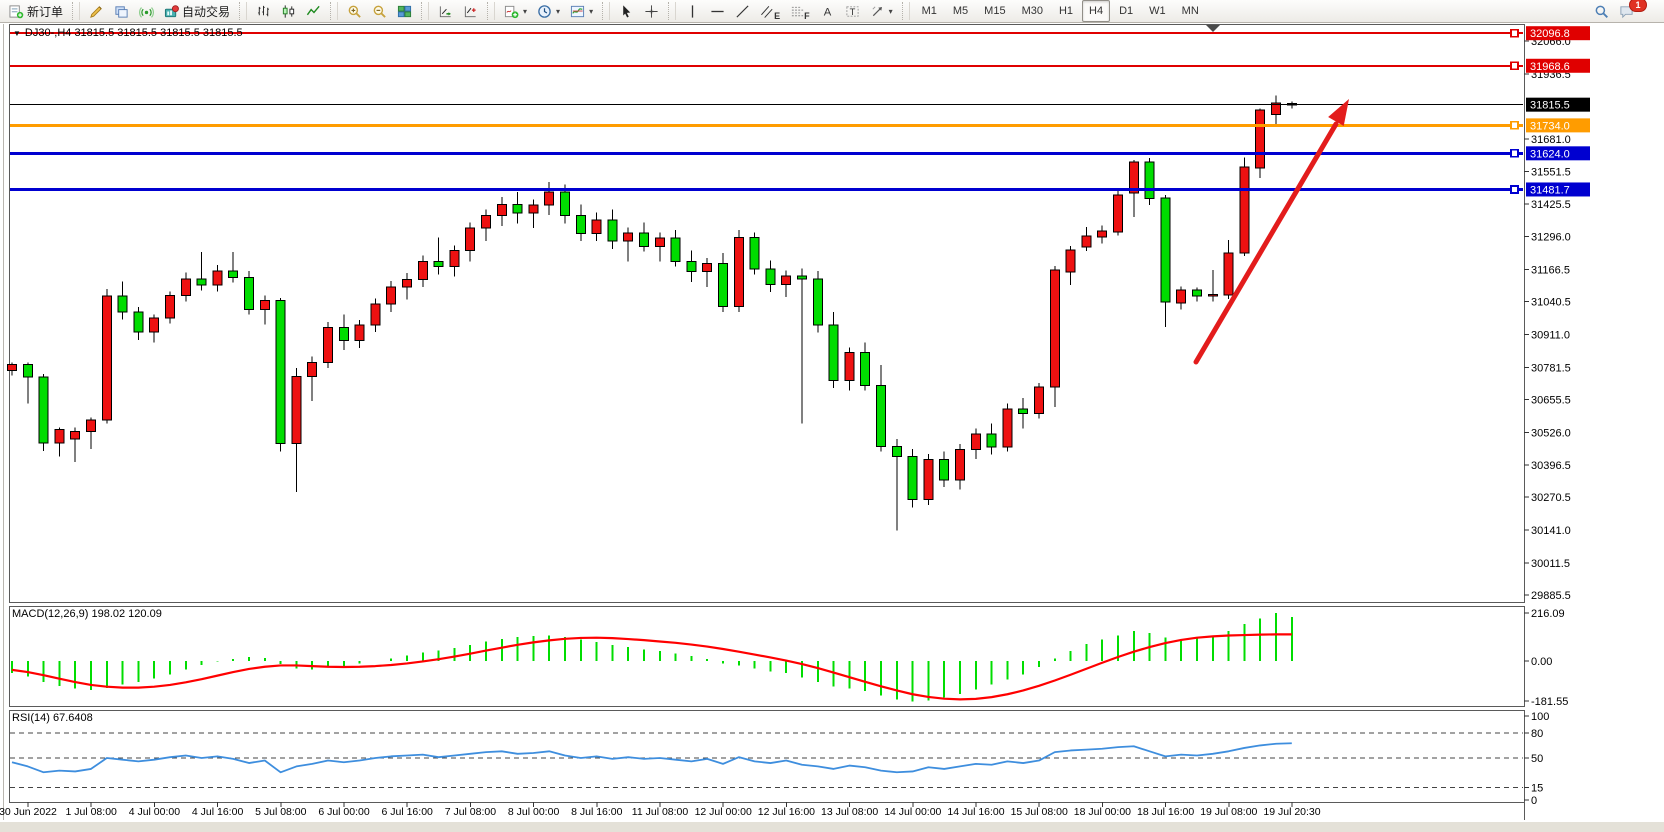 The image size is (1664, 832). What do you see at coordinates (832, 827) in the screenshot?
I see `bottom-strip` at bounding box center [832, 827].